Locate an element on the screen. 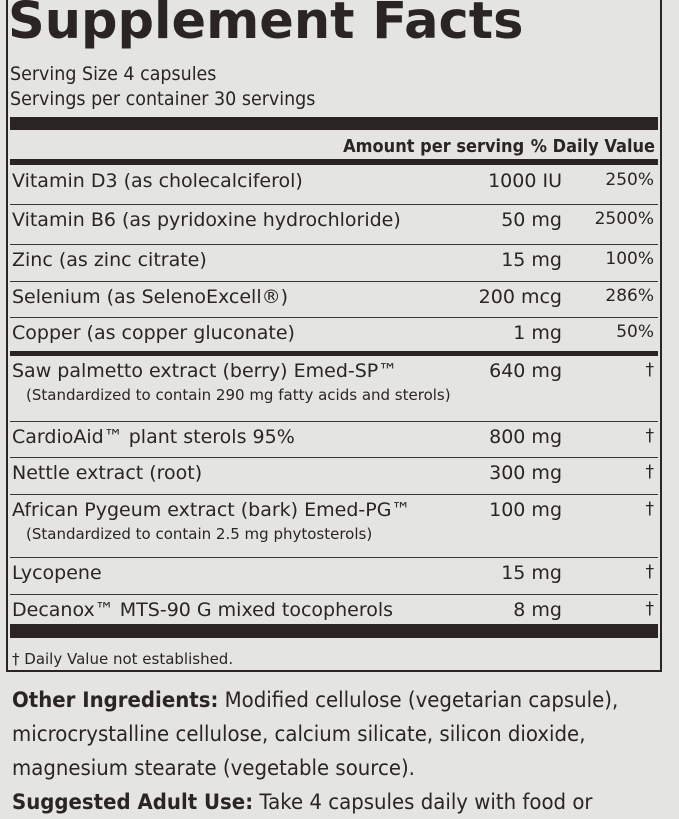  servings-per-container: Servings per container 30 servings is located at coordinates (163, 99).